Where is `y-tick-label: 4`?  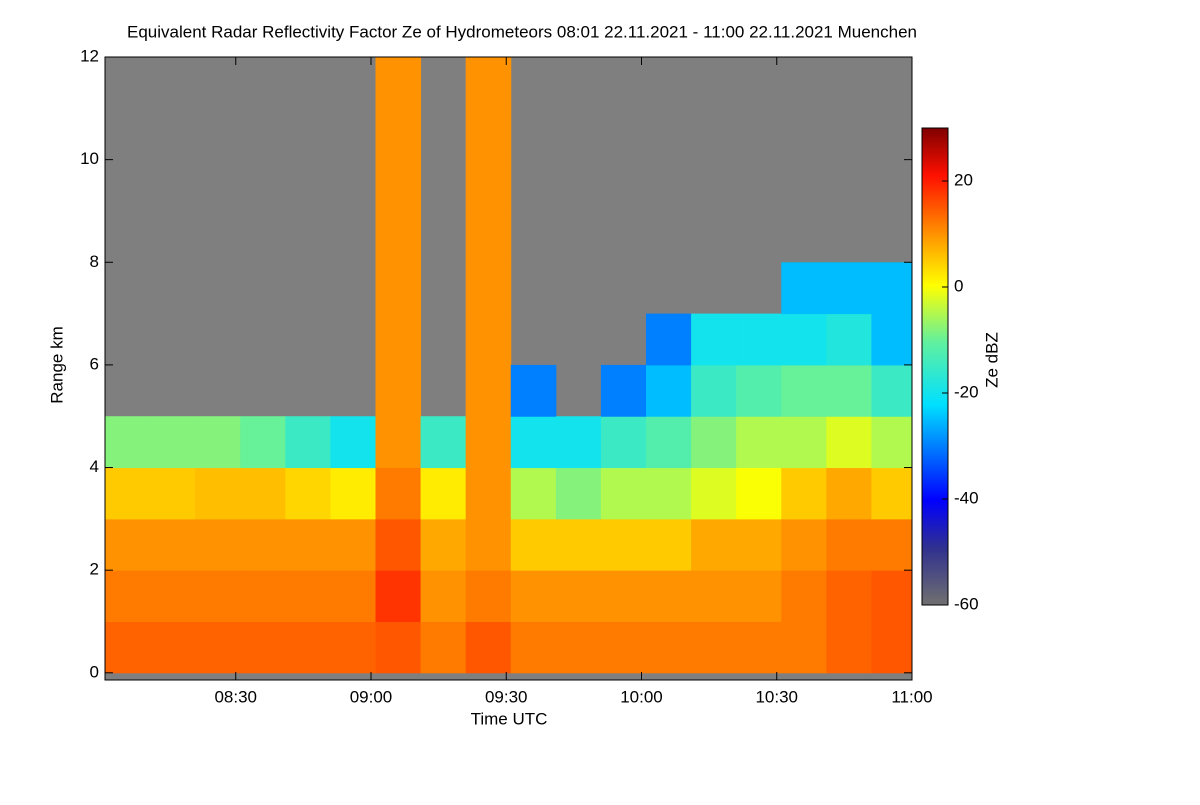
y-tick-label: 4 is located at coordinates (94, 466).